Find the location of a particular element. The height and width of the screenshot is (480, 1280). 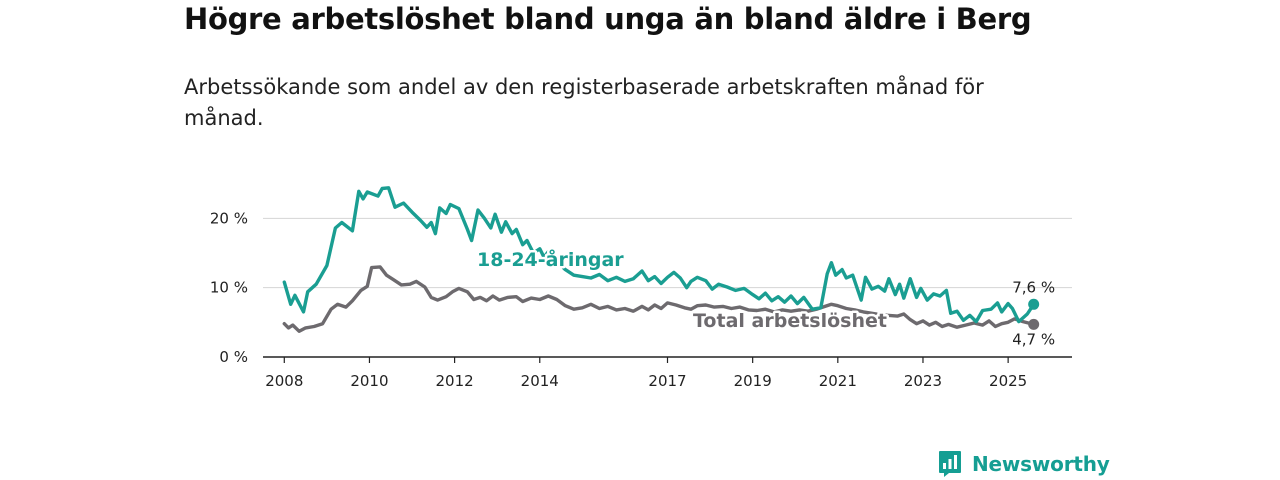

brand-name: Newsworthy is located at coordinates (1041, 464).